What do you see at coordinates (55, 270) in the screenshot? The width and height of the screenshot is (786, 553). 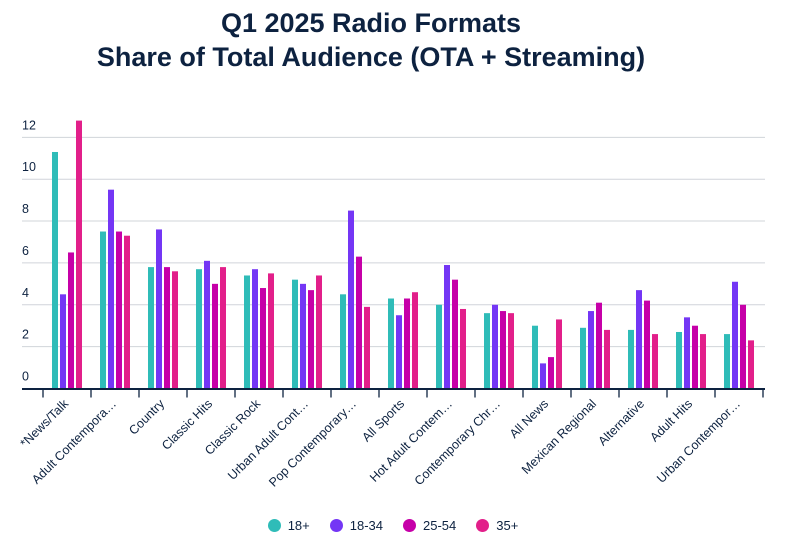 I see `bar-18+-0` at bounding box center [55, 270].